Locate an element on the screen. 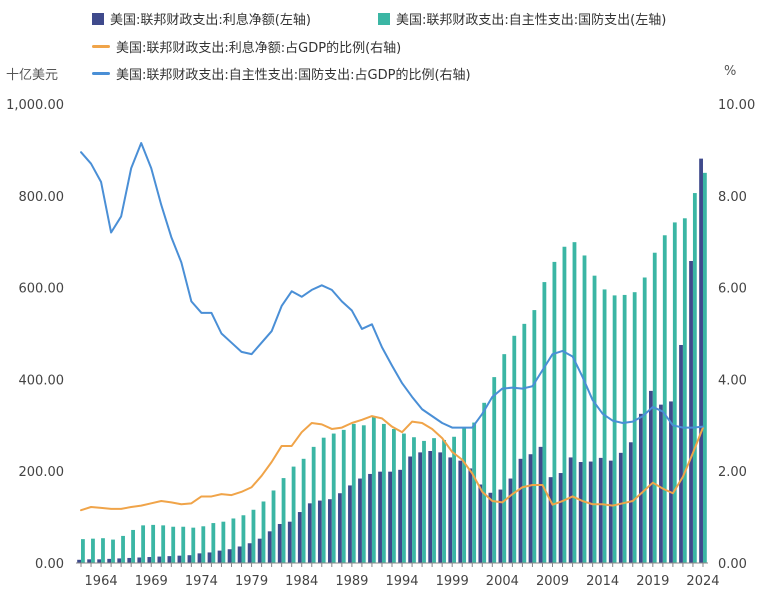  left-tick-label: 200.00 is located at coordinates (42, 472).